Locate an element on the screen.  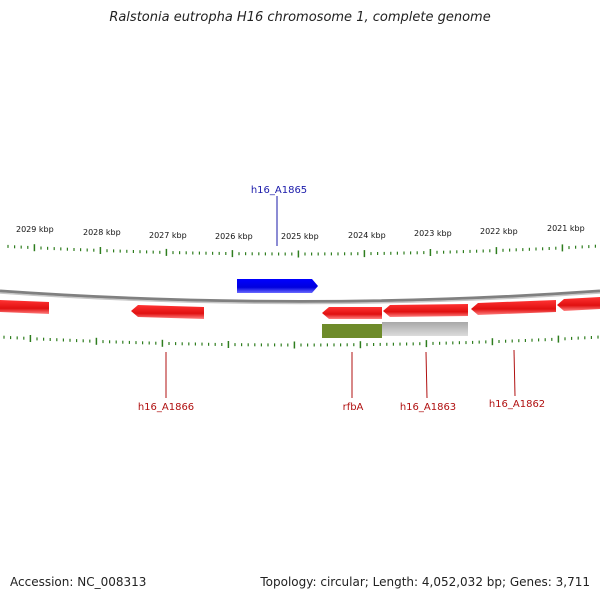
leader-line-h16-A1863 is located at coordinates (426, 375).